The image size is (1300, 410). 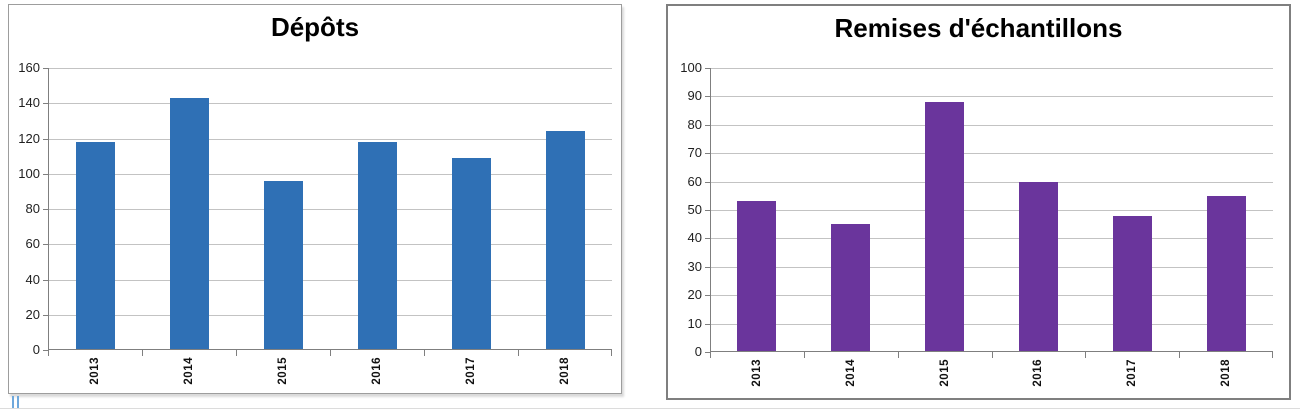 What do you see at coordinates (471, 375) in the screenshot?
I see `x-axis-label: 2017` at bounding box center [471, 375].